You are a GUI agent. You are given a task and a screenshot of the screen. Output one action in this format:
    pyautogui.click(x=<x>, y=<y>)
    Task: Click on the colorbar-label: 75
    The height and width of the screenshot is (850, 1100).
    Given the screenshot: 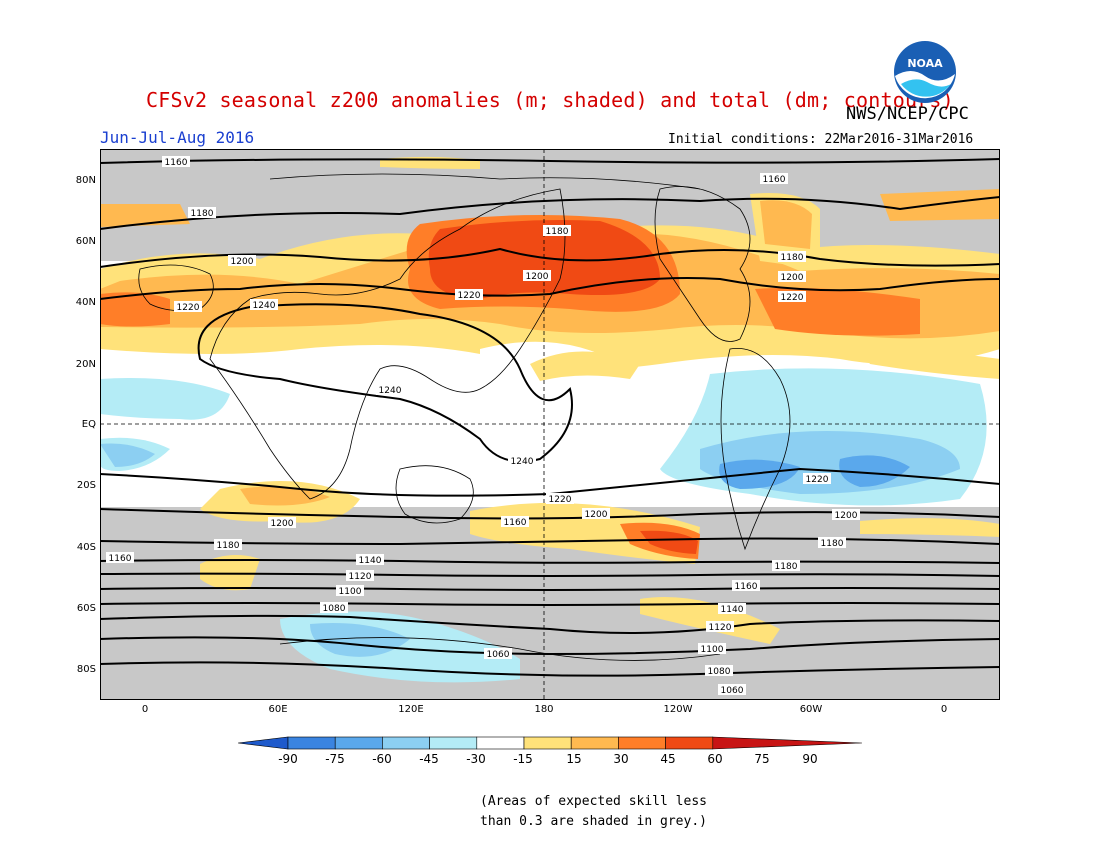 What is the action you would take?
    pyautogui.click(x=762, y=759)
    